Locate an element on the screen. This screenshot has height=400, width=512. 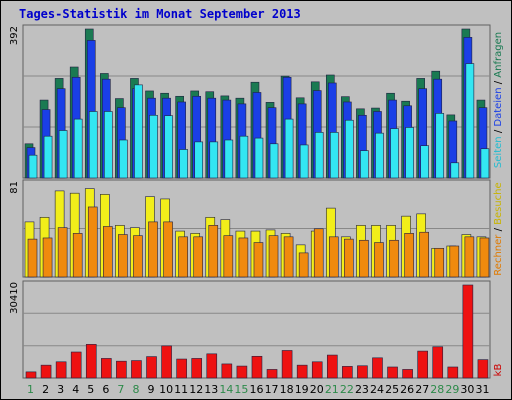
chart-title: Tages-Statistik im Monat September 2013 is located at coordinates (160, 14).